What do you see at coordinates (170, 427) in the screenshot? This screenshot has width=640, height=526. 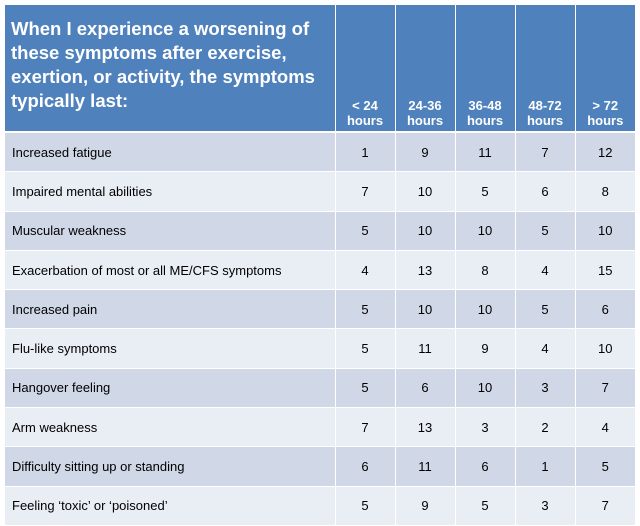 I see `symptom-label: Arm weakness` at bounding box center [170, 427].